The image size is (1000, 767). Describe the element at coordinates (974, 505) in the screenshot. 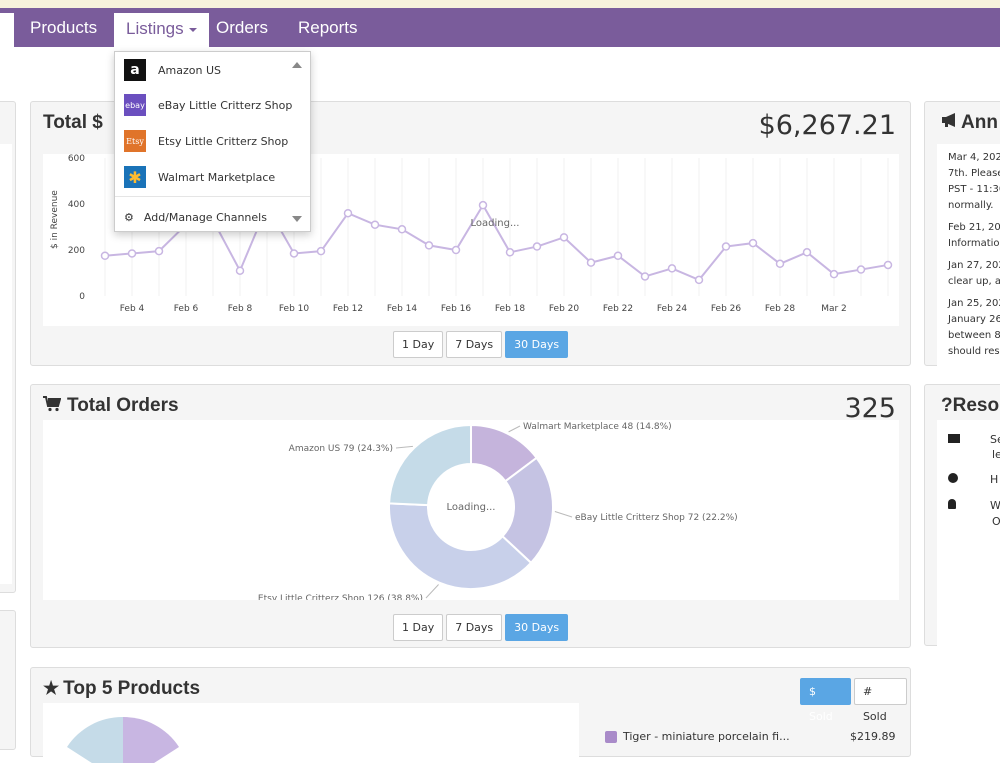

I see `resource-row-user: W` at that location.